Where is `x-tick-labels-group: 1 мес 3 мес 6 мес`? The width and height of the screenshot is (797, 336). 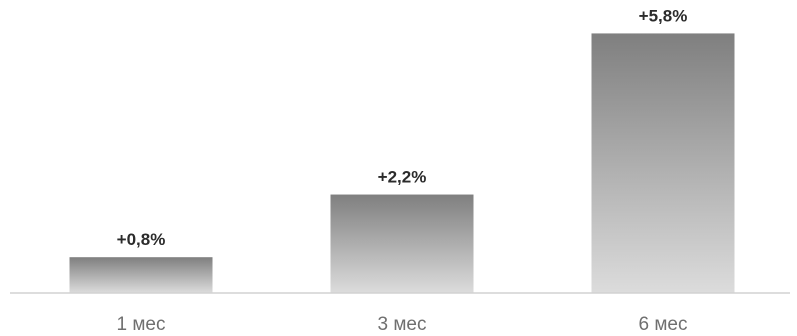 x-tick-labels-group: 1 мес 3 мес 6 мес is located at coordinates (402, 324).